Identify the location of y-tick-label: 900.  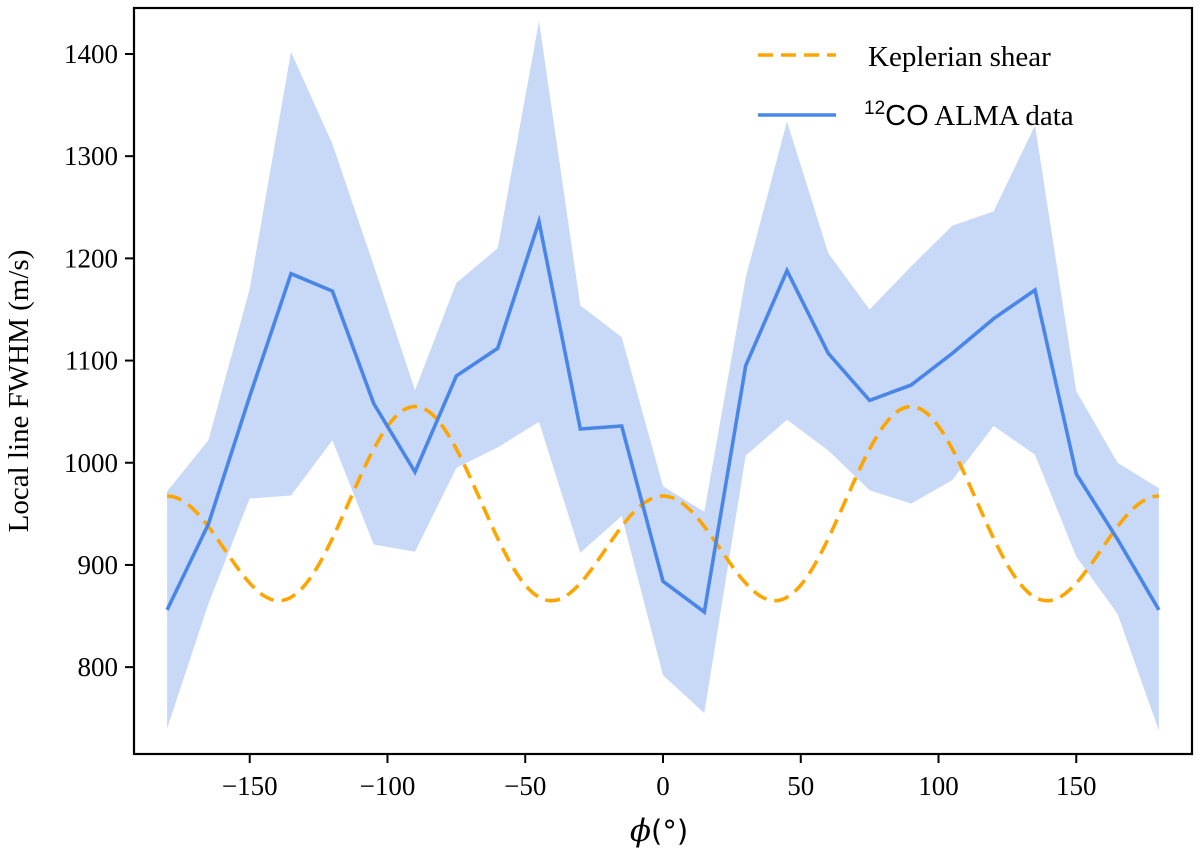
(98, 565).